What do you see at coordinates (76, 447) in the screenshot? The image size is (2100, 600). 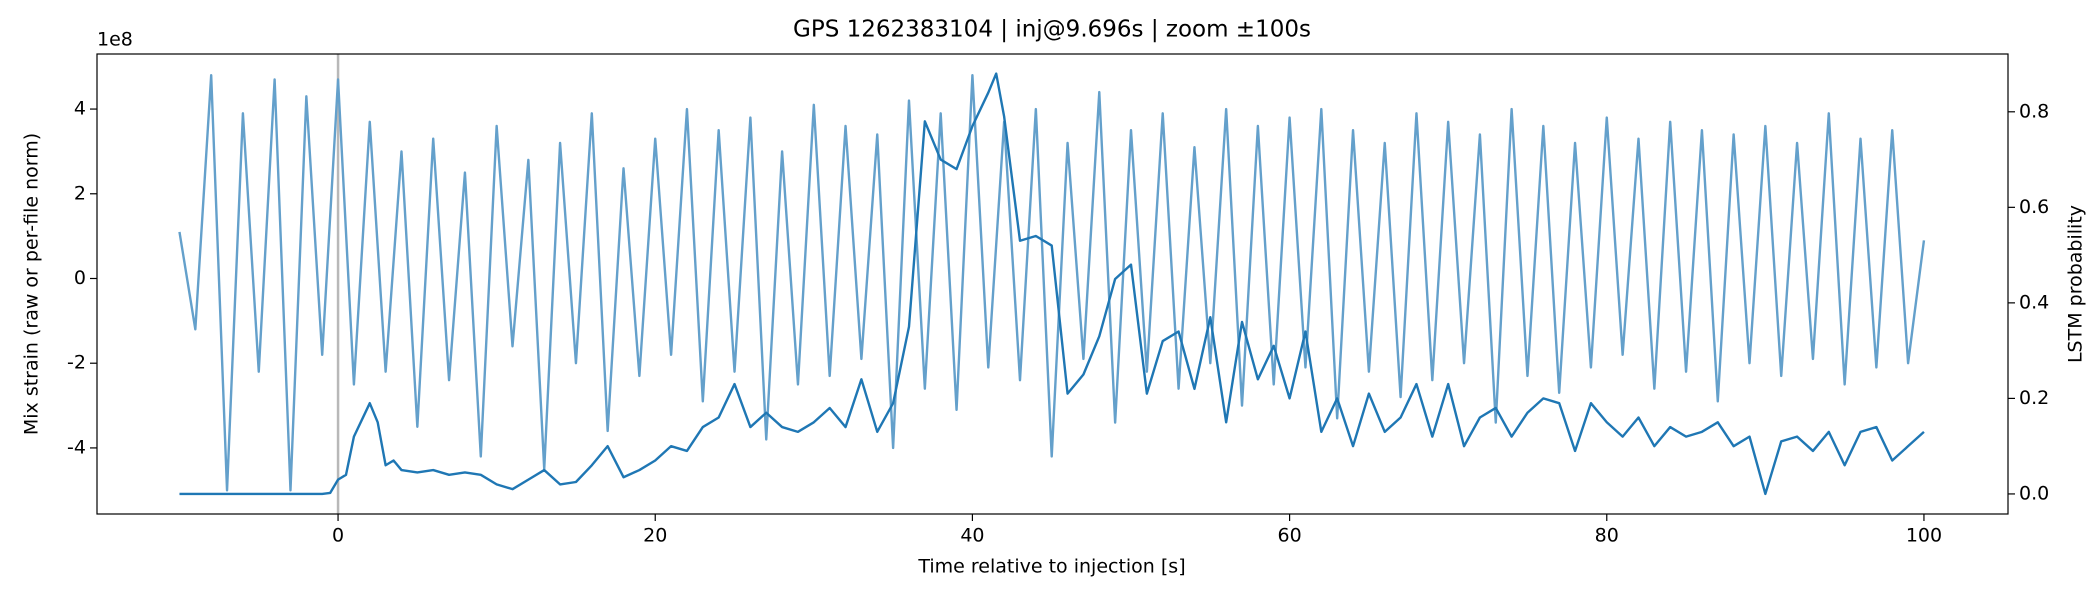 I see `y-tick-label: -4` at bounding box center [76, 447].